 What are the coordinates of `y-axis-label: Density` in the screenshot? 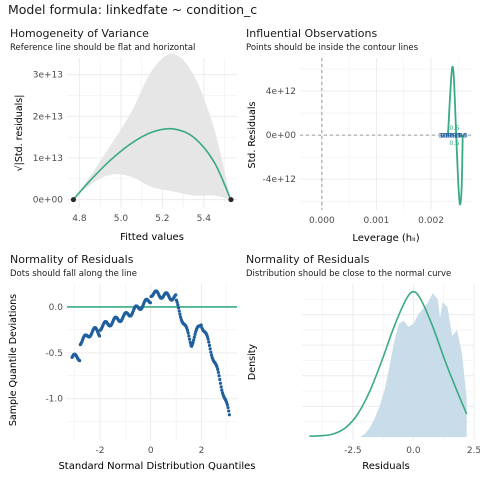 It's located at (252, 362).